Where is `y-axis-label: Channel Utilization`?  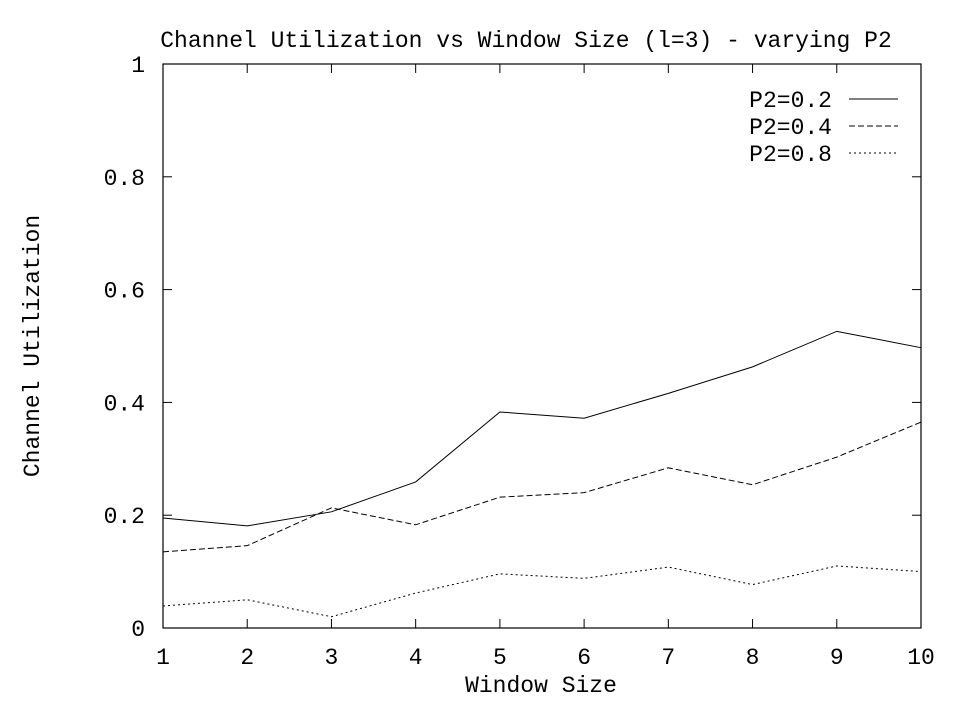 y-axis-label: Channel Utilization is located at coordinates (33, 346).